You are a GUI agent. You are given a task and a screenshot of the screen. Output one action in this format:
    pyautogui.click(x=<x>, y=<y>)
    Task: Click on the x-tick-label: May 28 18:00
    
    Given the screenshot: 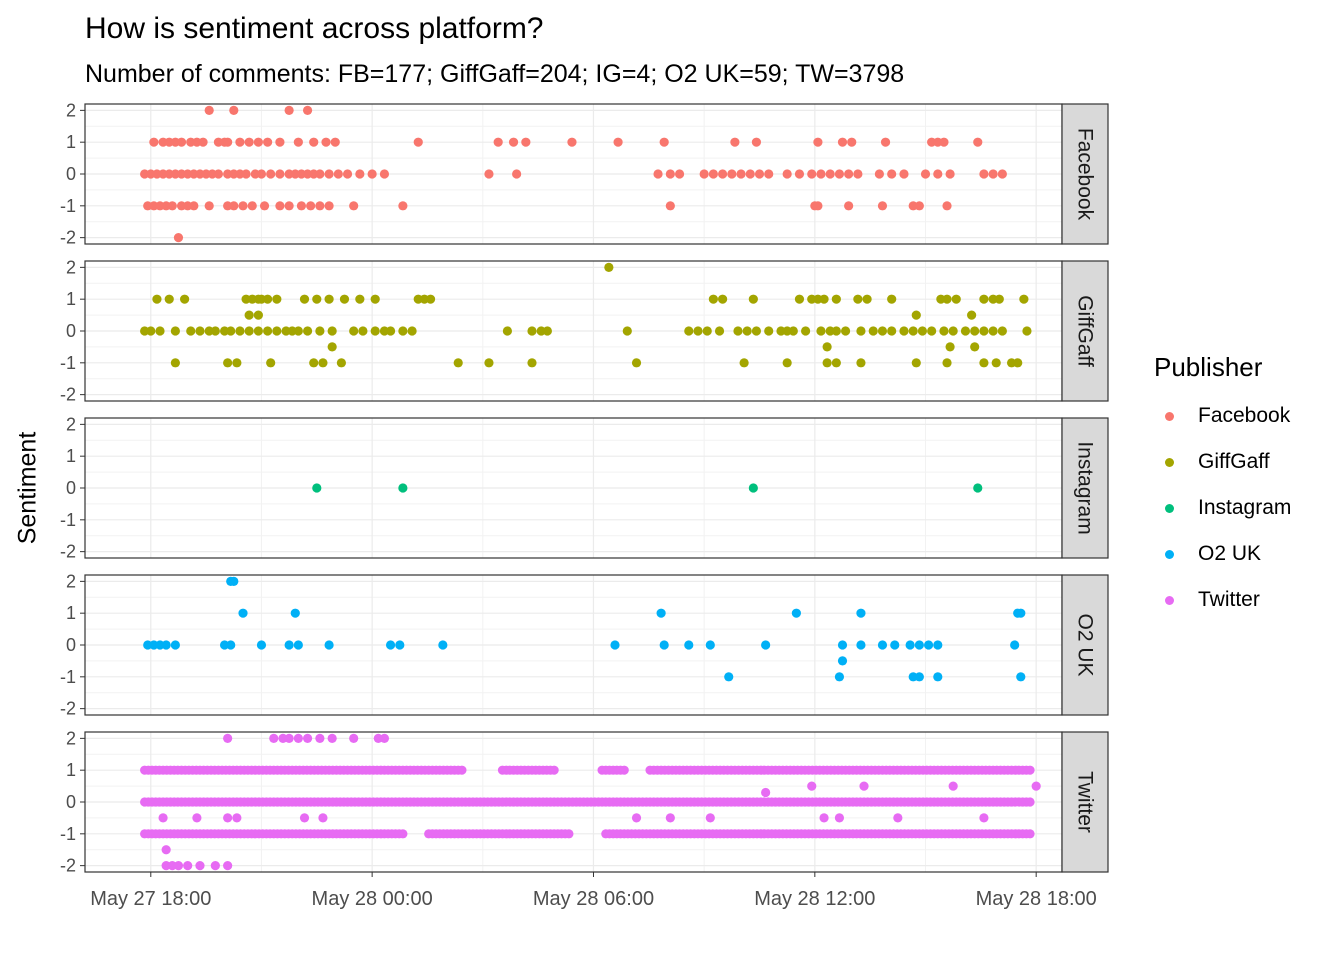 What is the action you would take?
    pyautogui.click(x=1036, y=899)
    